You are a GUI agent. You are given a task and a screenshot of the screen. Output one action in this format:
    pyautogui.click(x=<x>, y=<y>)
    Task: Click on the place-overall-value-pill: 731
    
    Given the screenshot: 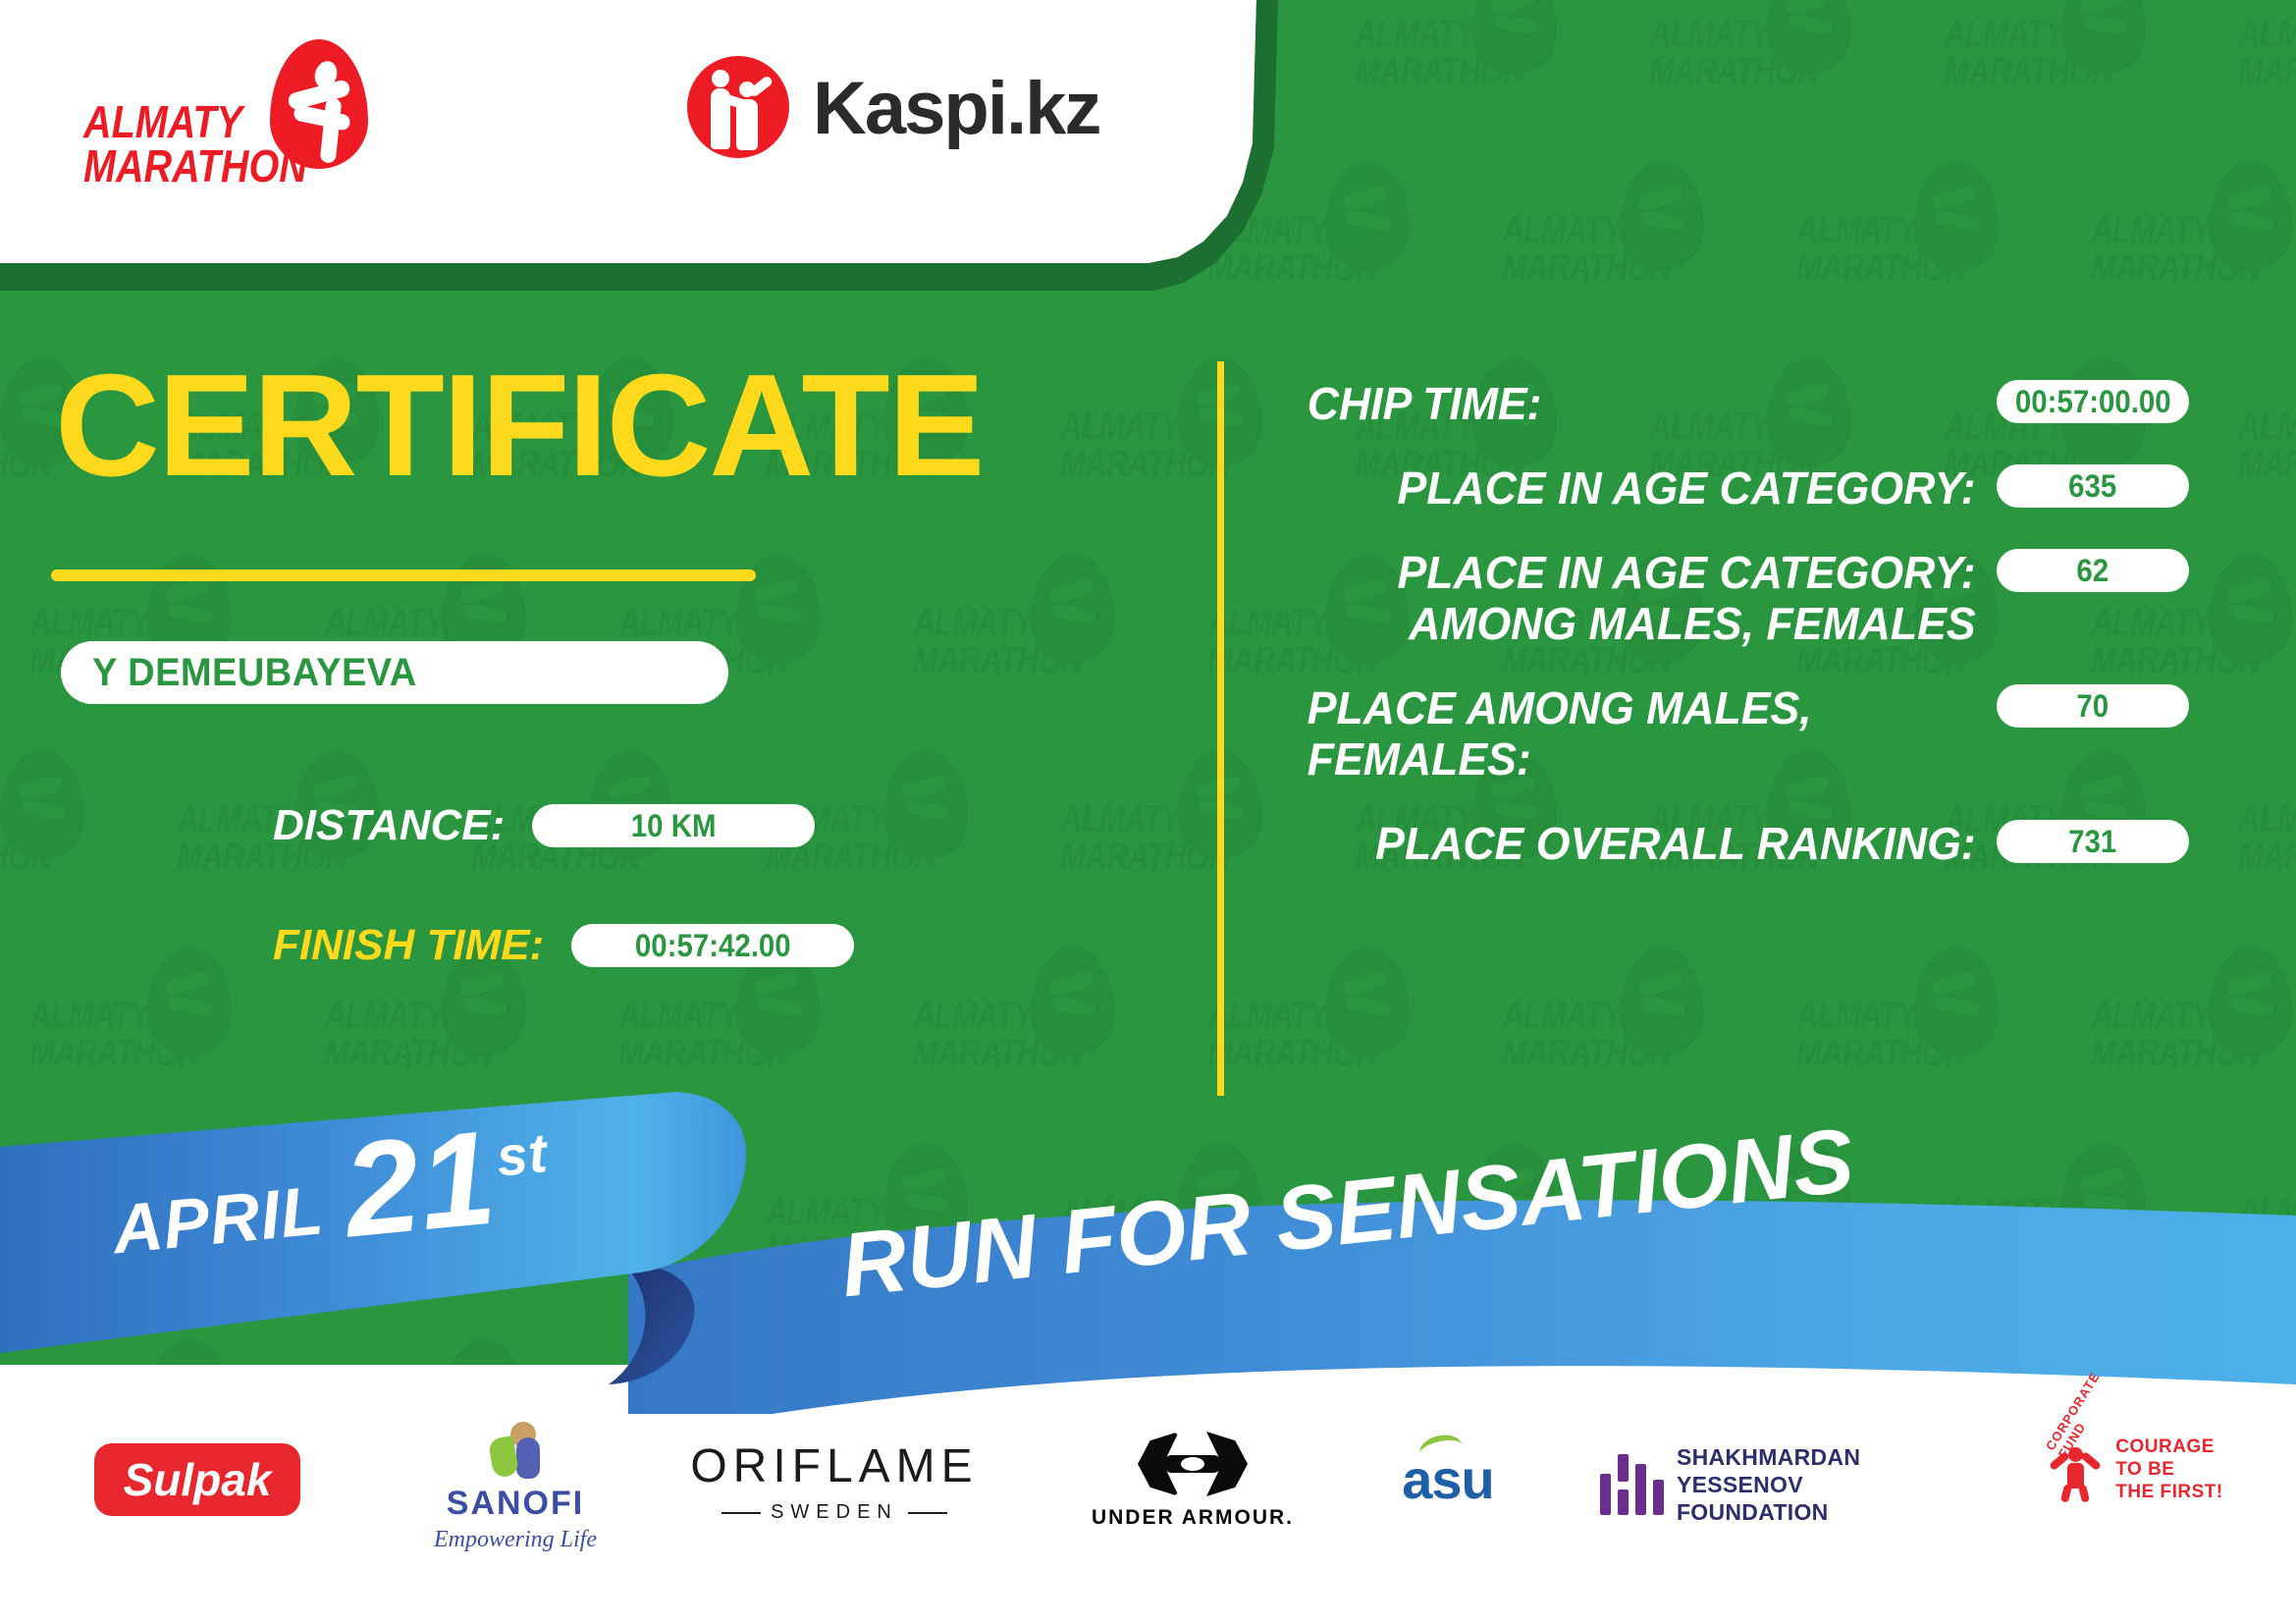 What is the action you would take?
    pyautogui.click(x=2093, y=841)
    